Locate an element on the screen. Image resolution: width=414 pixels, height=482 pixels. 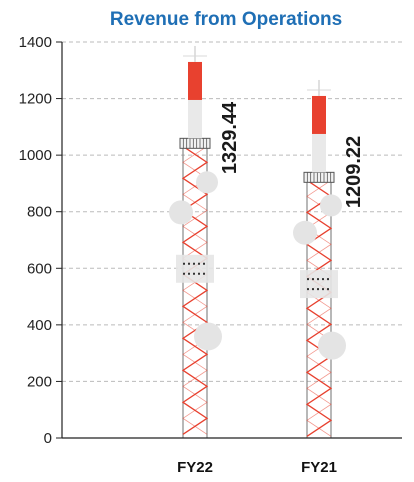
y-tick-label: 800 is located at coordinates (39, 212).